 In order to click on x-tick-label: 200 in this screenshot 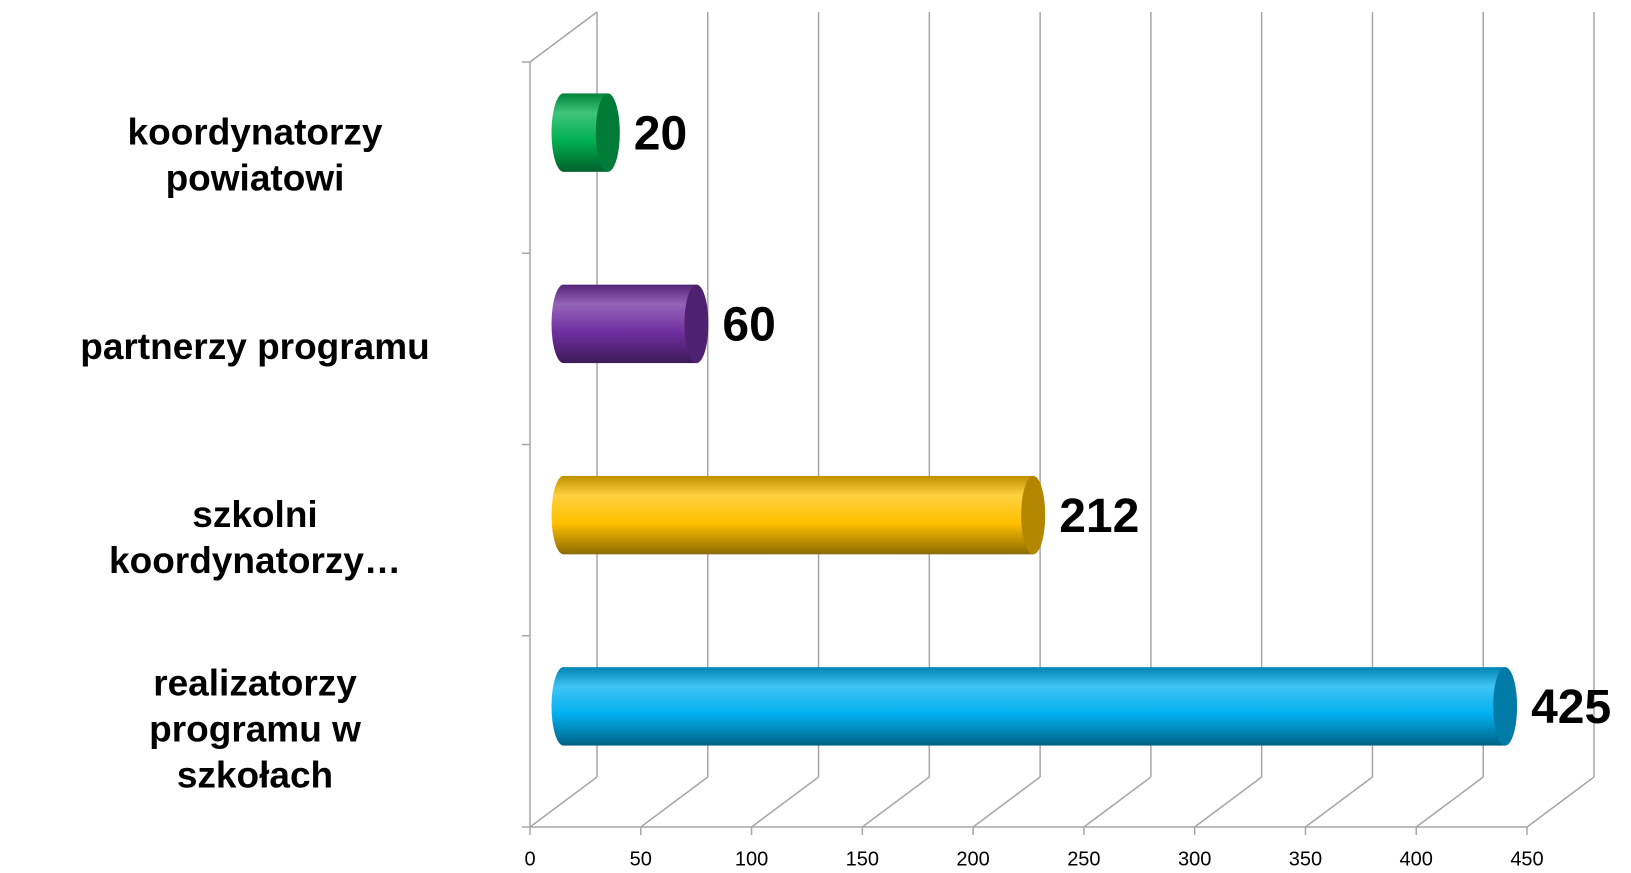, I will do `click(972, 859)`.